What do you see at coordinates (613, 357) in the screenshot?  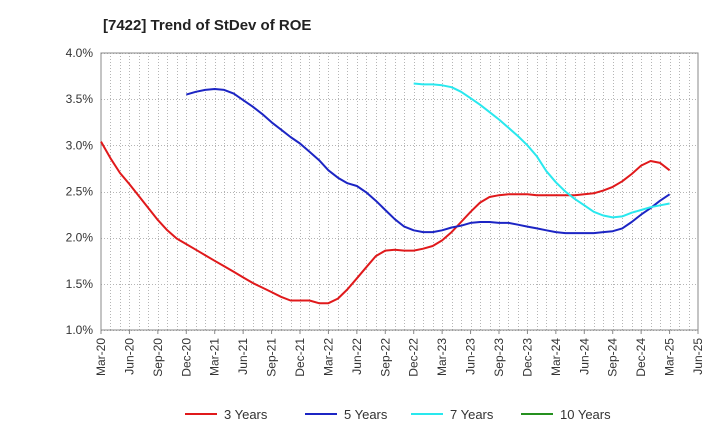 I see `x-tick-label: Sep-24` at bounding box center [613, 357].